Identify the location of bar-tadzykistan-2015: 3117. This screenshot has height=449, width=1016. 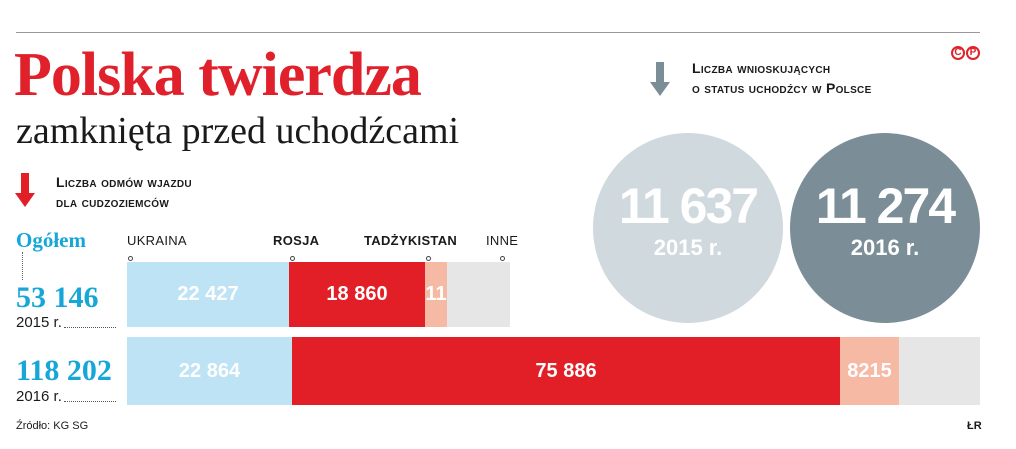
(436, 294).